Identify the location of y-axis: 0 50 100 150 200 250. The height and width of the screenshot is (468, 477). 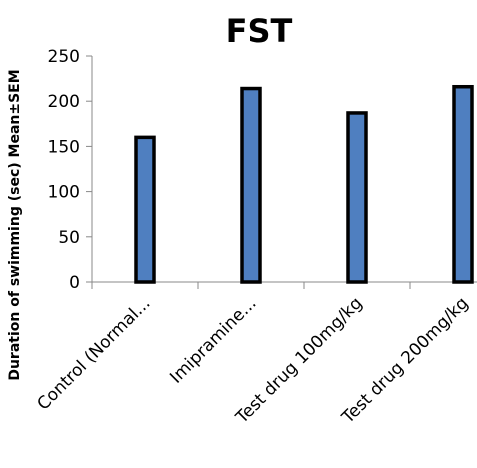
(70, 170).